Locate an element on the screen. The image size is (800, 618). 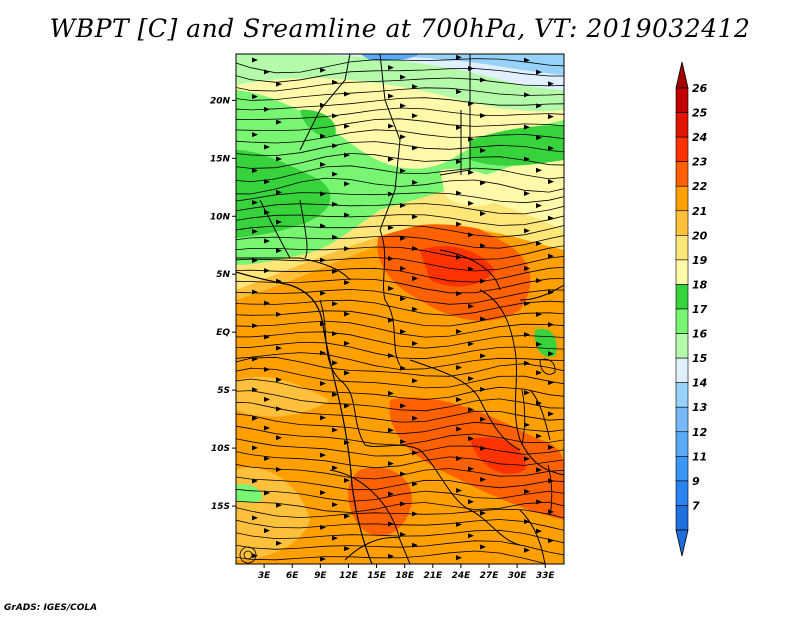
colorbar-max-arrow is located at coordinates (682, 75).